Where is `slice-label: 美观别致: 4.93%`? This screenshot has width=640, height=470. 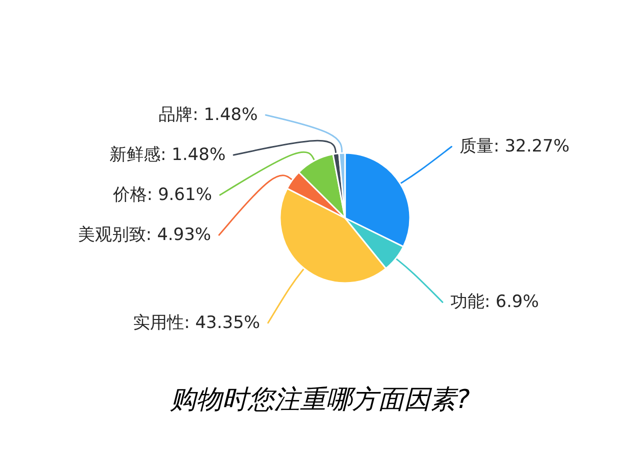 slice-label: 美观别致: 4.93% is located at coordinates (145, 235).